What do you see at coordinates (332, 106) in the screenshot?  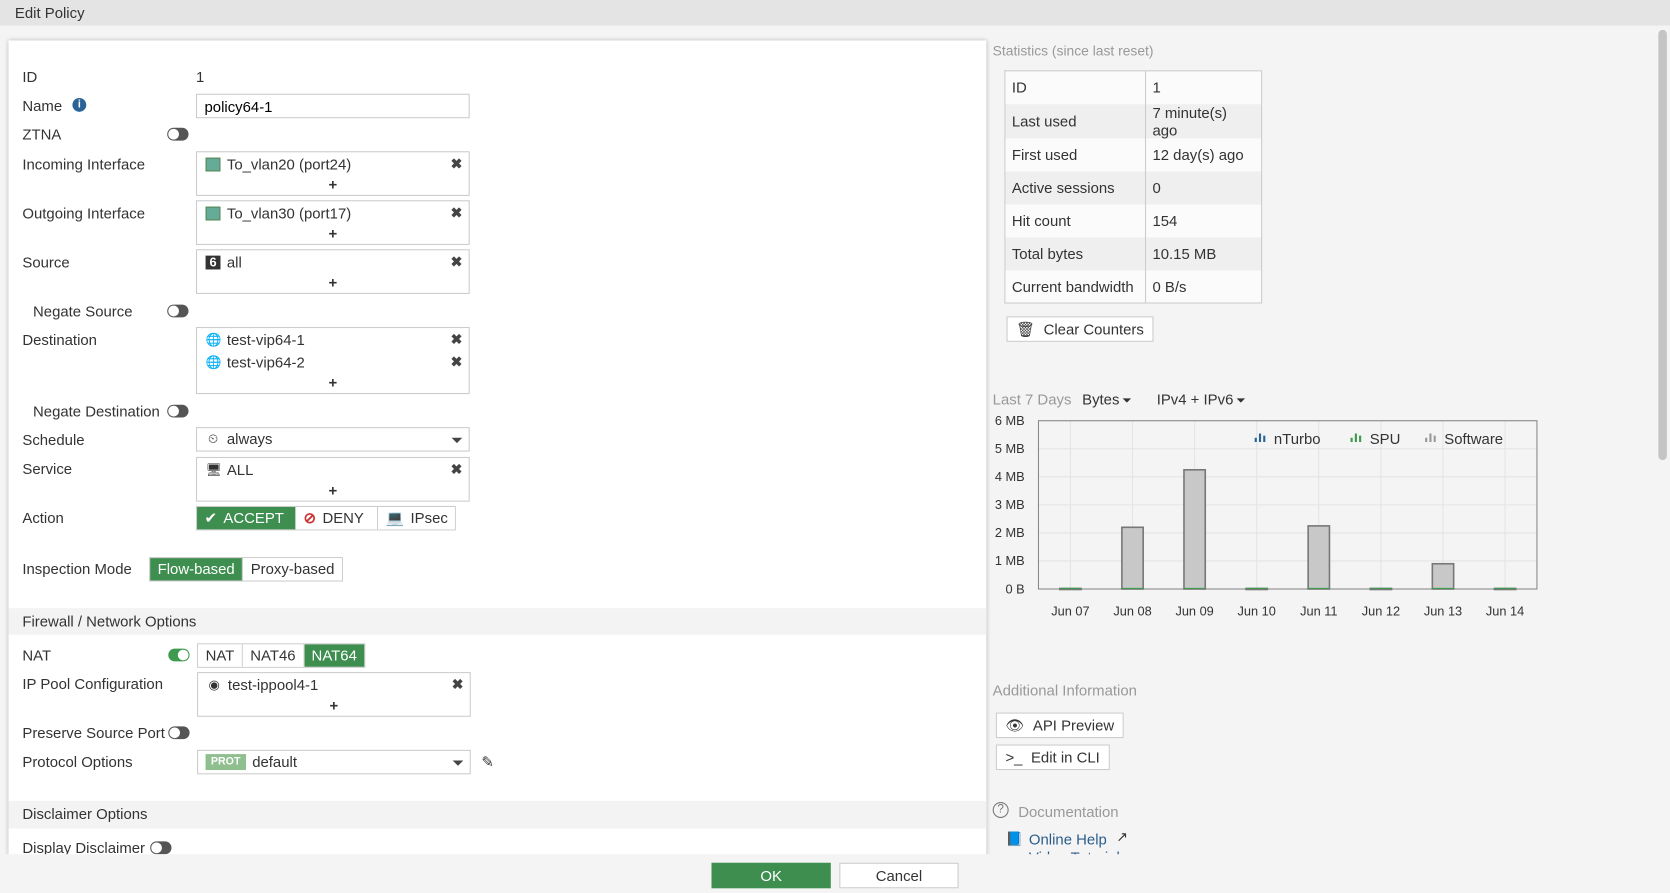 I see `name-input` at bounding box center [332, 106].